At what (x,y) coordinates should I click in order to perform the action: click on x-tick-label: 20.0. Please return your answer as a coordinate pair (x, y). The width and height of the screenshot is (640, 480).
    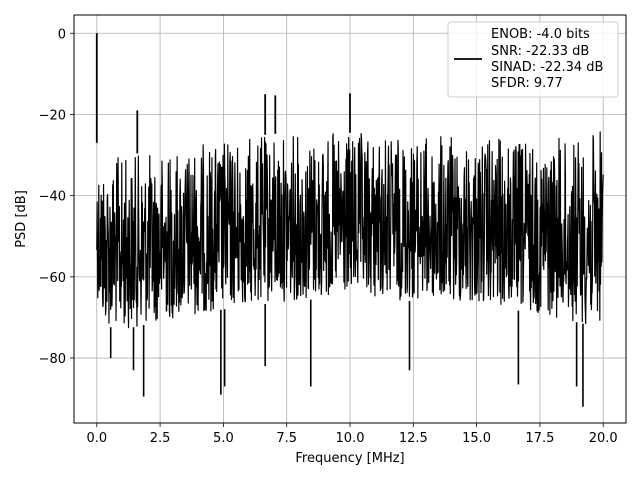
    Looking at the image, I should click on (603, 438).